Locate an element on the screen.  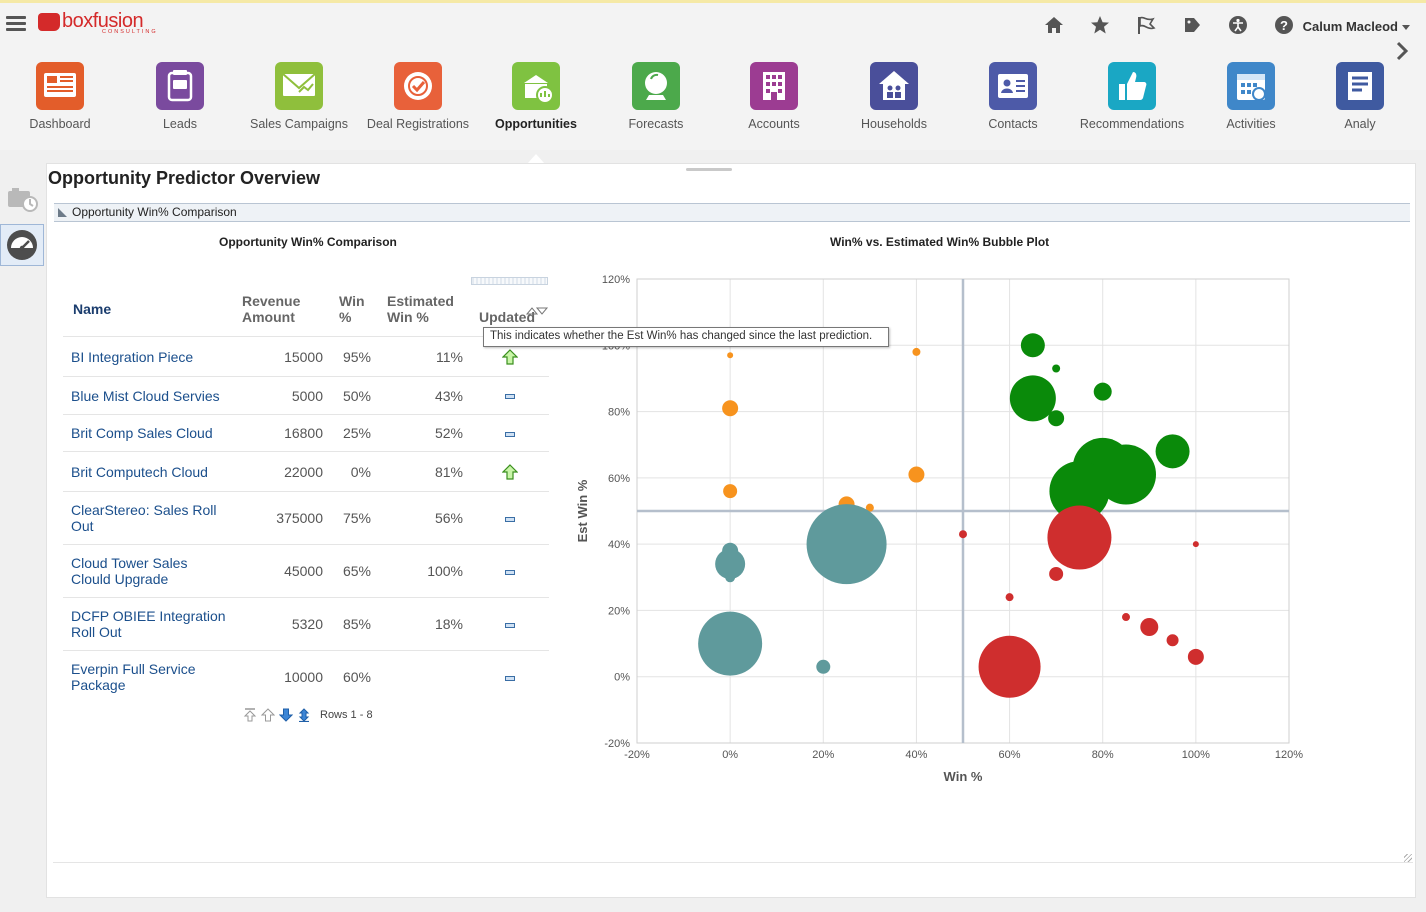
column-header-name: Name is located at coordinates (92, 309).